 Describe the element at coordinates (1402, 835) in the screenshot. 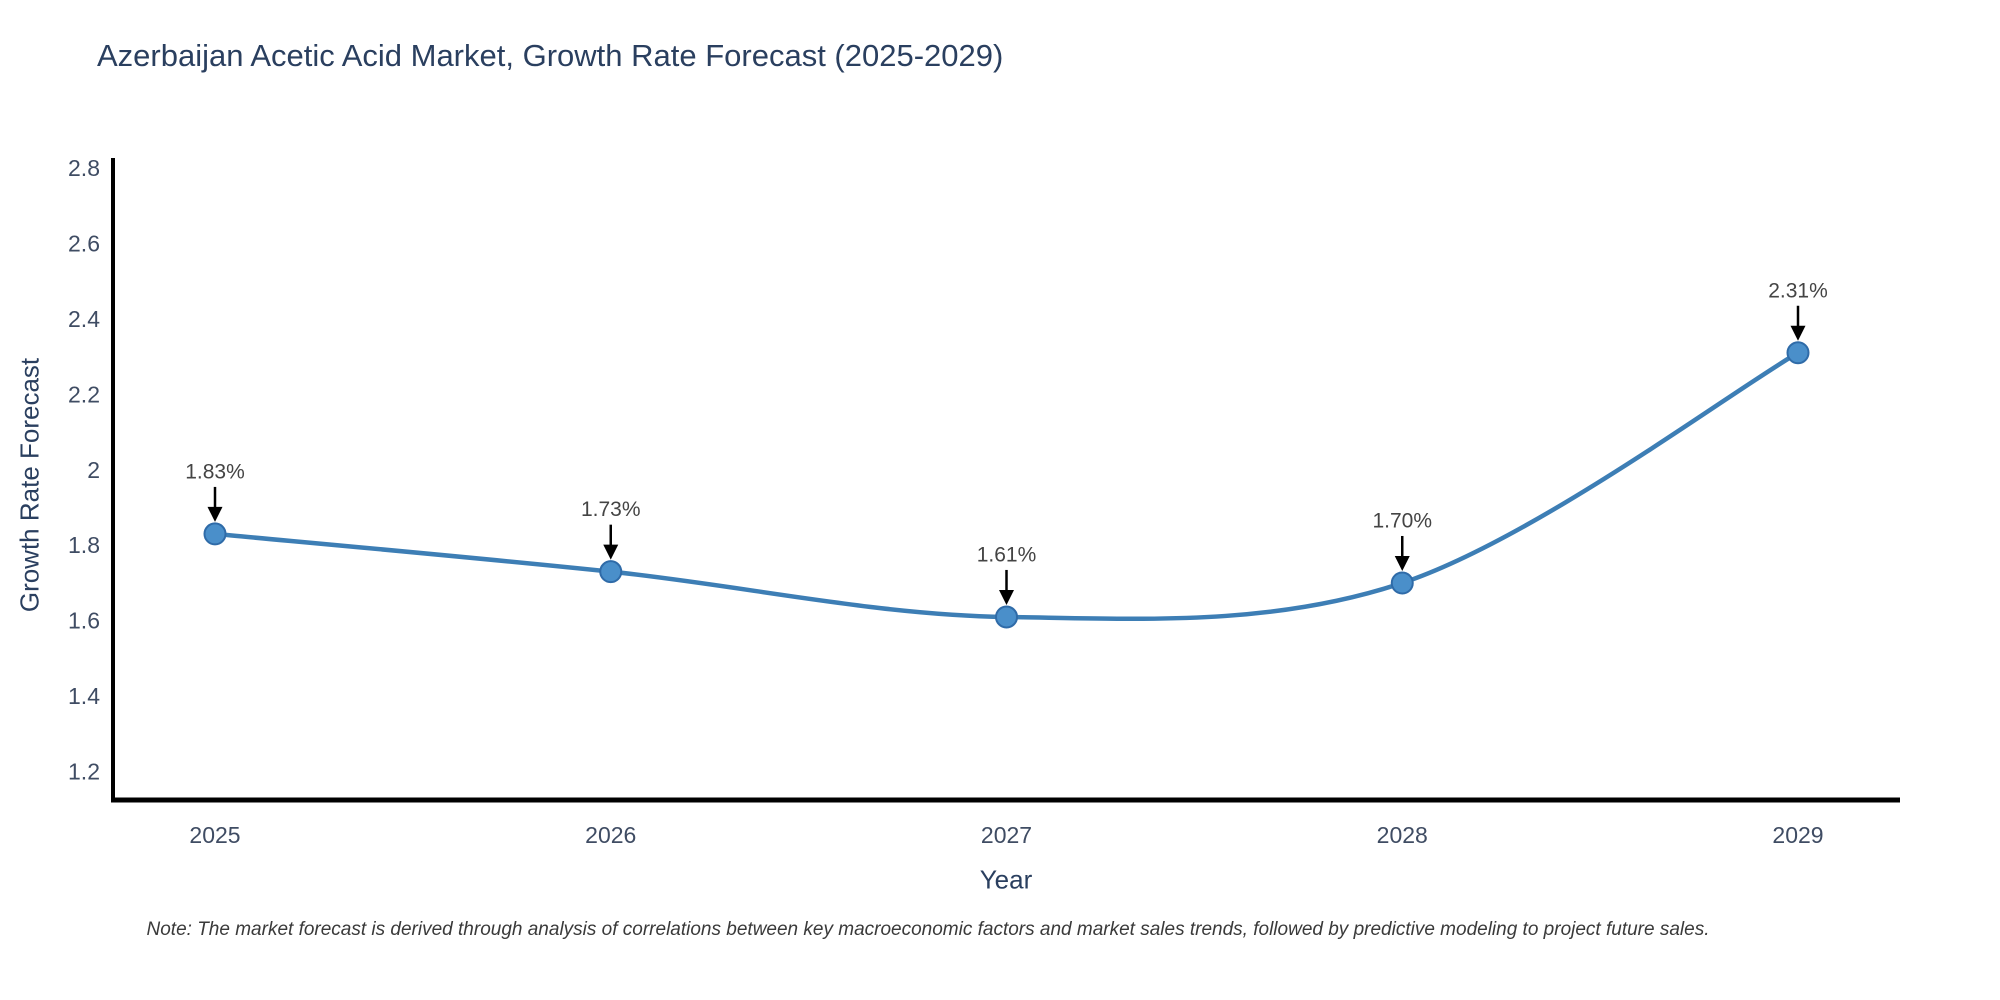

I see `x-tick-label: 2028` at that location.